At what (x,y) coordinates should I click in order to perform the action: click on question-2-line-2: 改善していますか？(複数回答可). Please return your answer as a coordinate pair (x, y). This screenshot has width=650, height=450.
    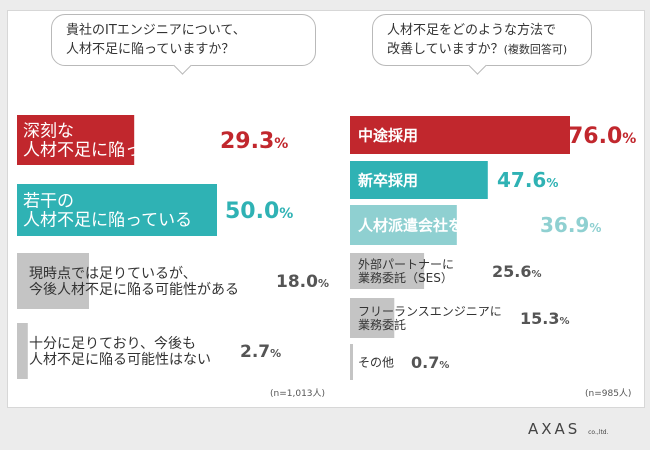
    Looking at the image, I should click on (482, 49).